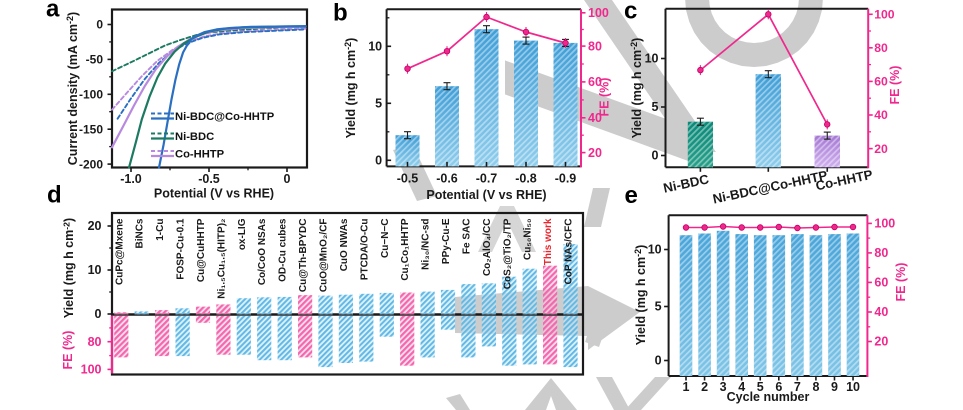  I want to click on svg-text: Cu−N−C, so click(385, 238).